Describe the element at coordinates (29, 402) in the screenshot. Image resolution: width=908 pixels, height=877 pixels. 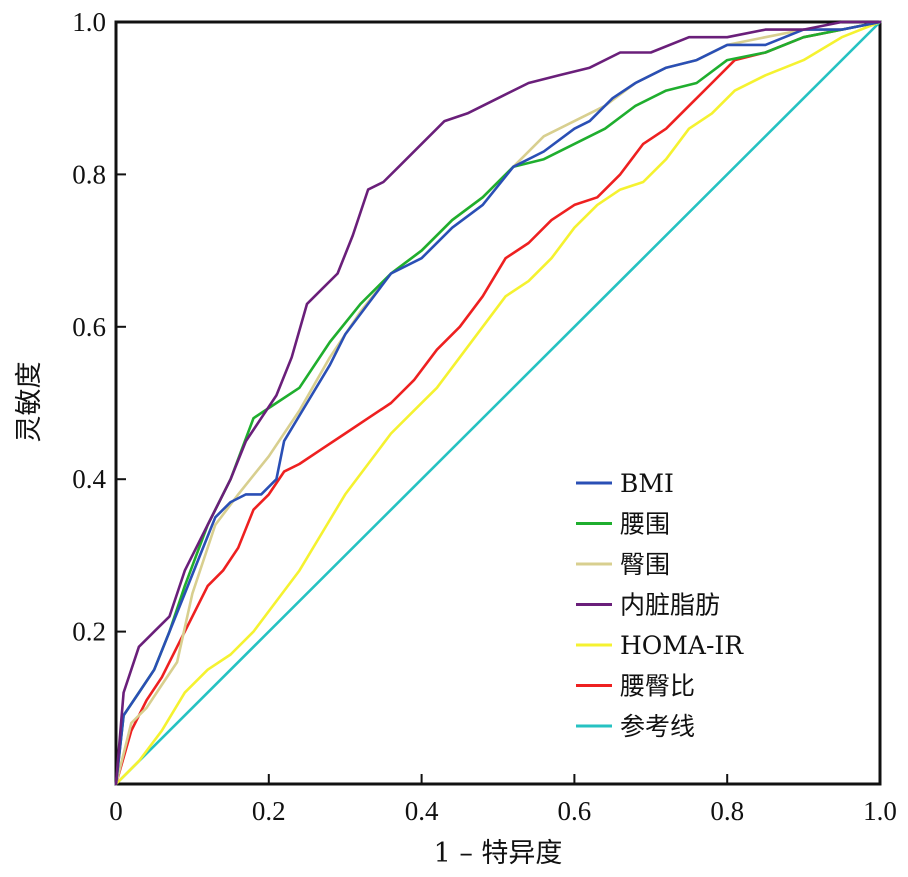
I see `y-axis-title: 灵敏度` at that location.